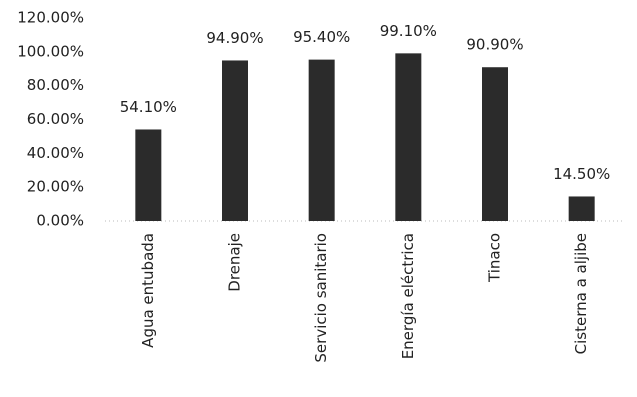  Describe the element at coordinates (235, 262) in the screenshot. I see `x-tick-label: Drenaje` at that location.